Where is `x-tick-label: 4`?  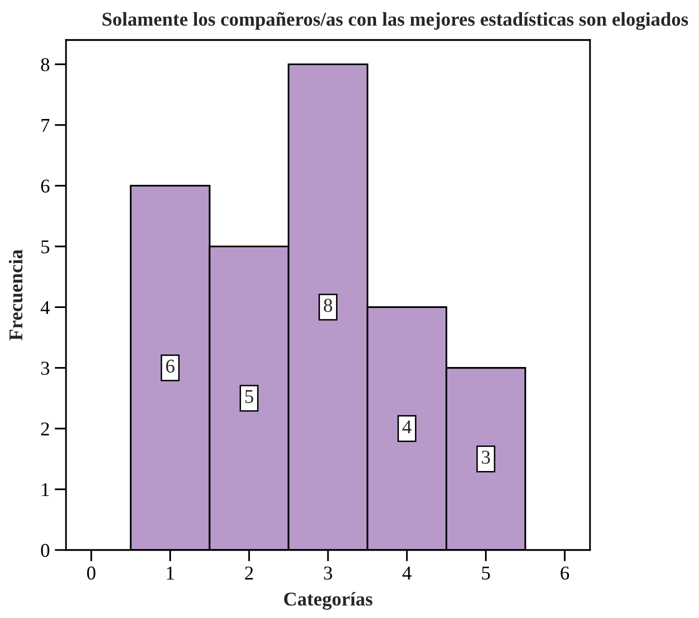 x-tick-label: 4 is located at coordinates (407, 573).